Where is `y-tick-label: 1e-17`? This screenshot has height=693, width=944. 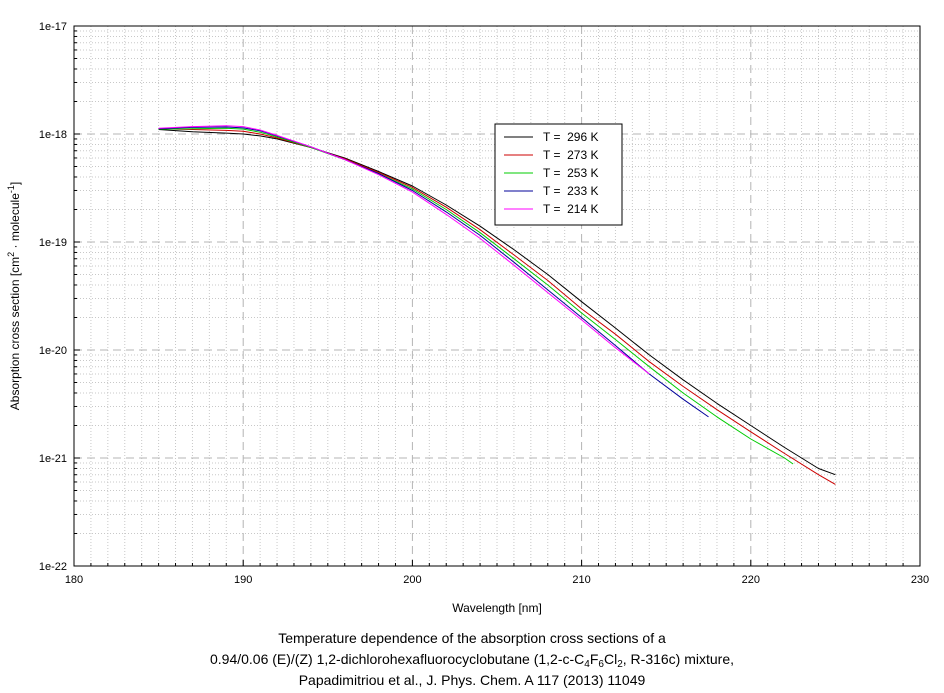 y-tick-label: 1e-17 is located at coordinates (53, 27).